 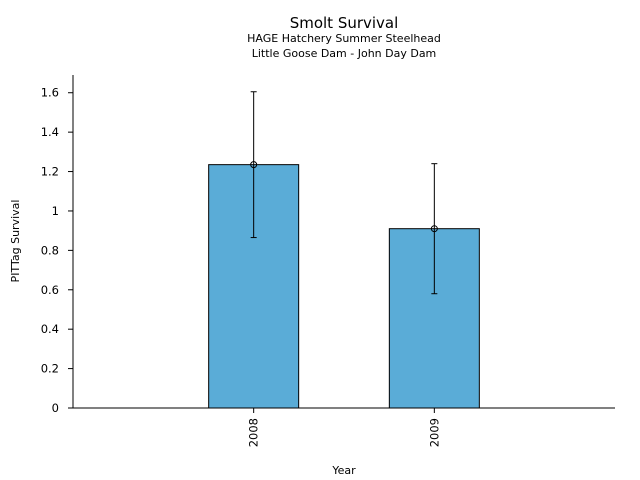 I want to click on y-tick-label-2: 0.4, so click(x=50, y=329).